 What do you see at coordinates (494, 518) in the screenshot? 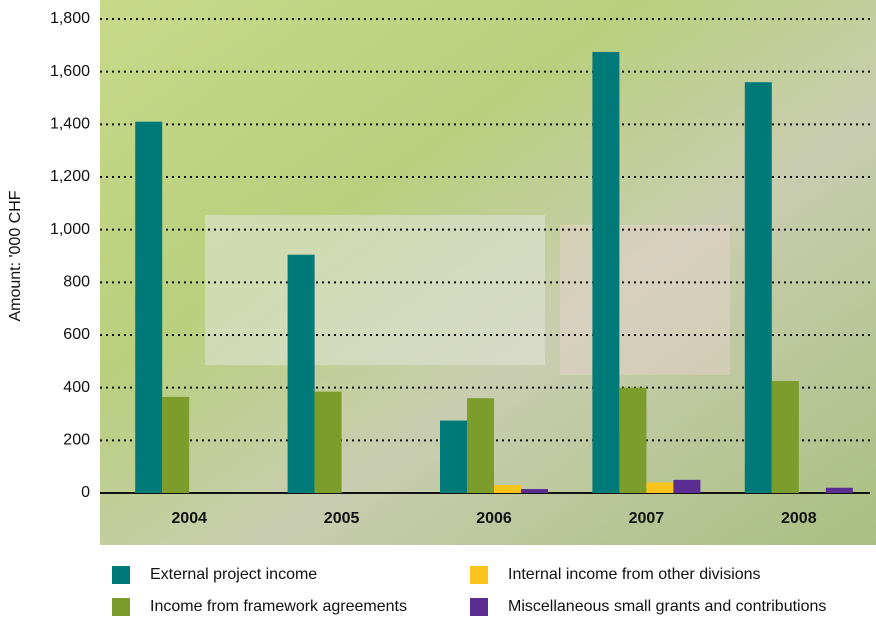
I see `x-tick-label: 2006` at bounding box center [494, 518].